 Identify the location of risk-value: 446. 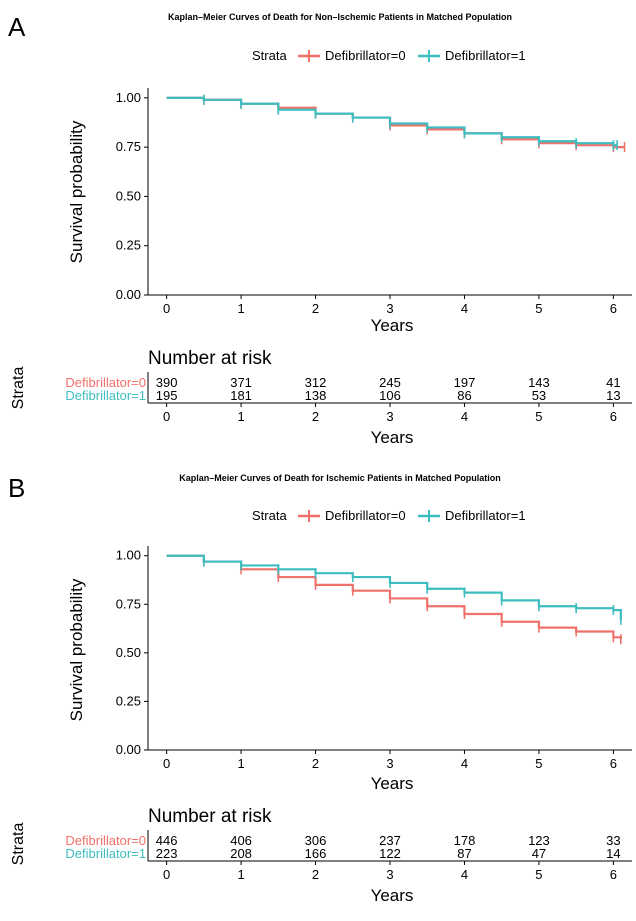
(167, 840).